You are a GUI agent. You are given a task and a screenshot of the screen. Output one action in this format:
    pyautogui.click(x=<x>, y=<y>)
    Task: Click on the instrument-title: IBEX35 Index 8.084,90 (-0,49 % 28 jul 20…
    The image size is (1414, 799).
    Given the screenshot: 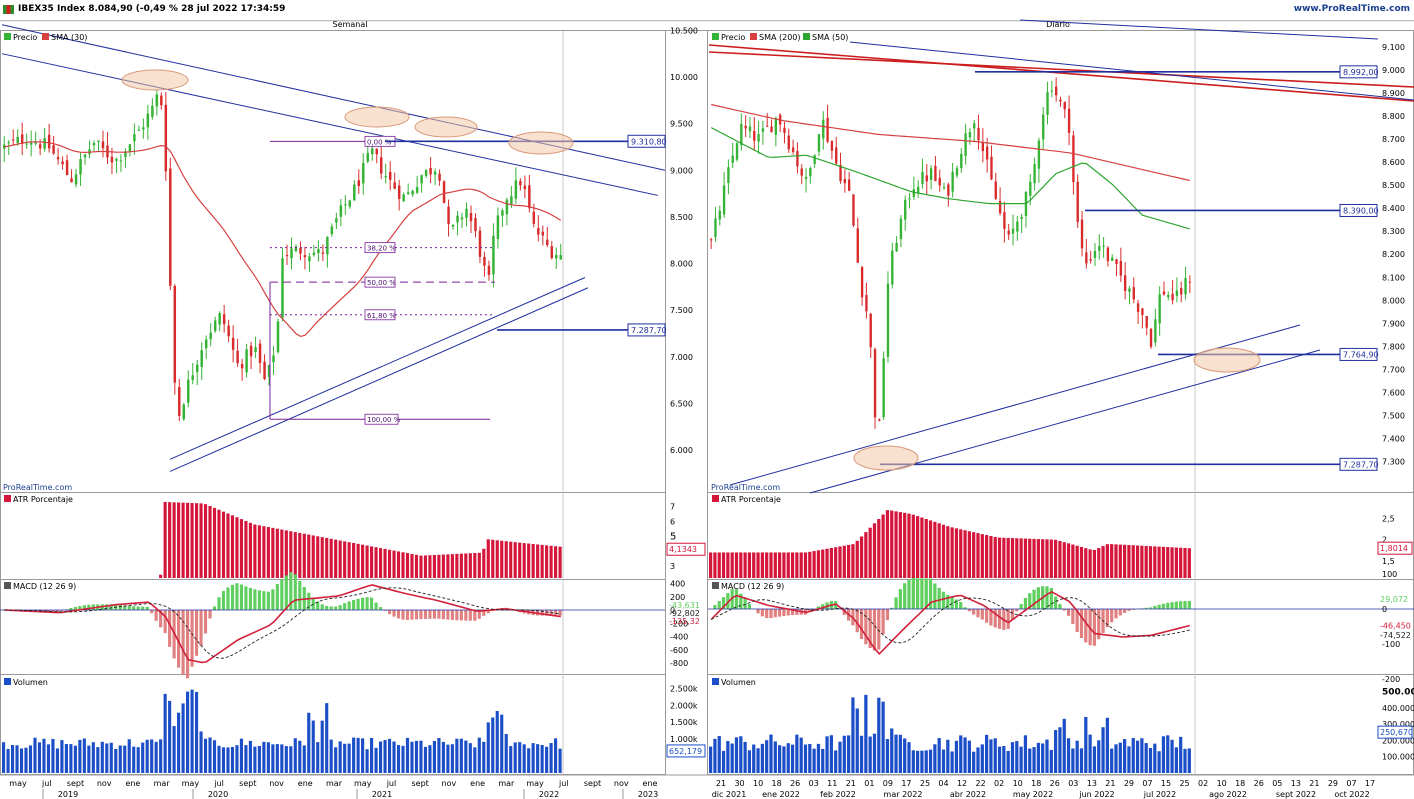 What is the action you would take?
    pyautogui.click(x=152, y=9)
    